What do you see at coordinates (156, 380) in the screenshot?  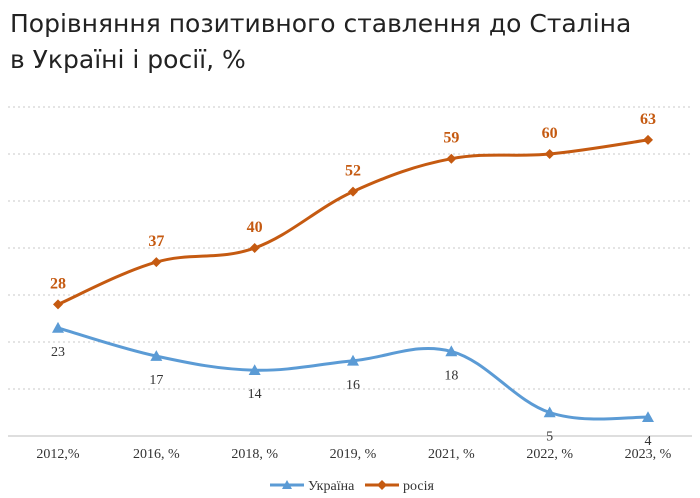 I see `data-label: 17` at bounding box center [156, 380].